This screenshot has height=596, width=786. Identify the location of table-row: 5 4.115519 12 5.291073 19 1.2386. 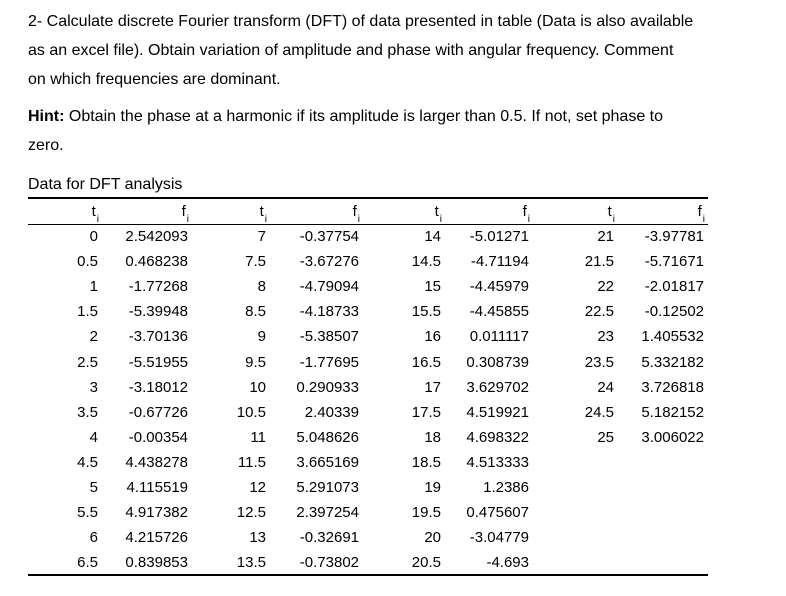
(368, 487).